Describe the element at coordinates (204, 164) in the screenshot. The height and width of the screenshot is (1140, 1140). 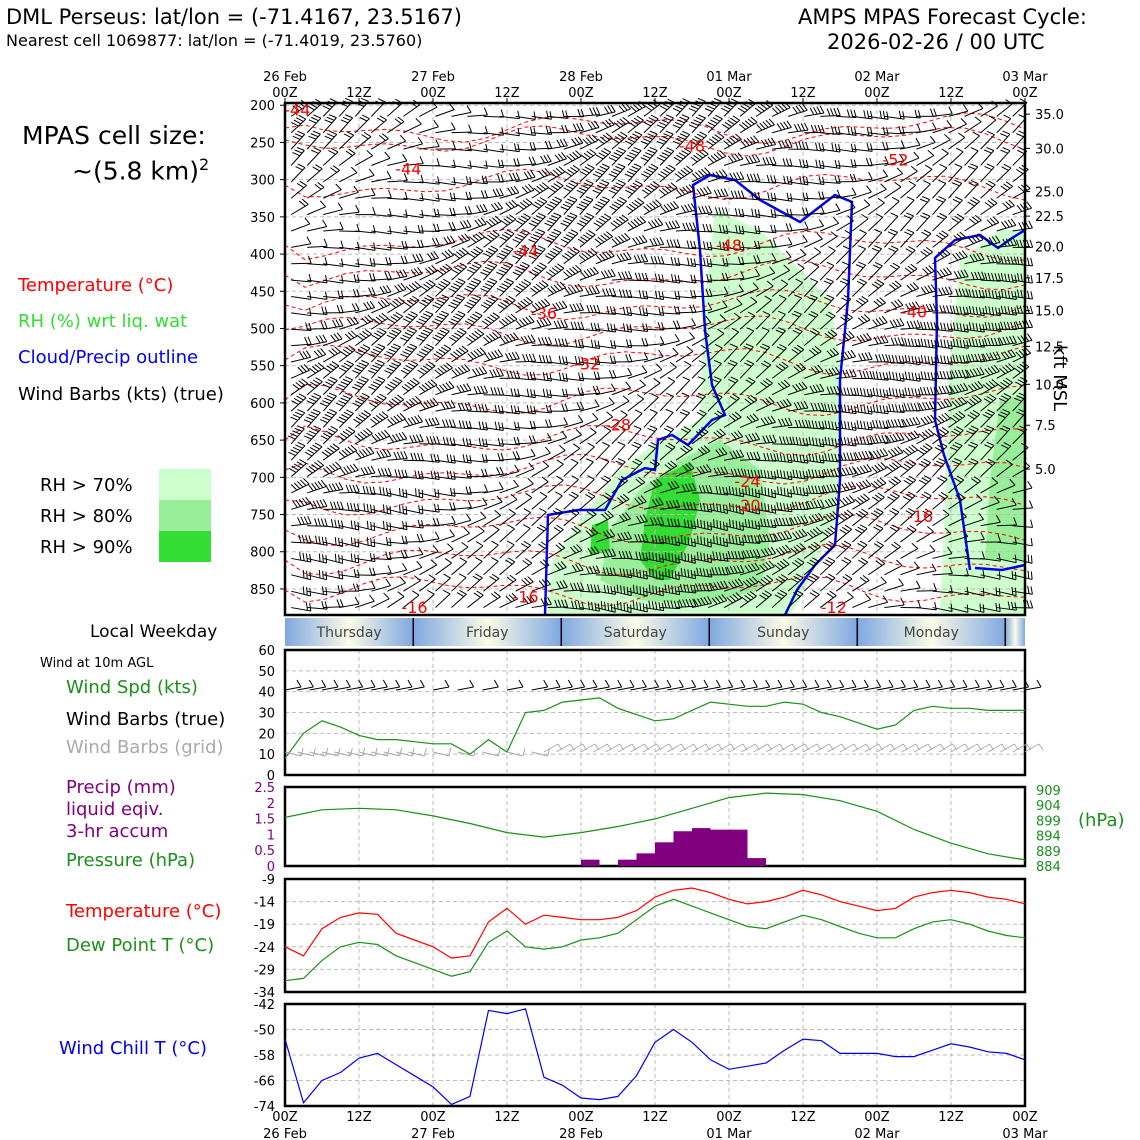
I see `cell-size-exponent: 2` at that location.